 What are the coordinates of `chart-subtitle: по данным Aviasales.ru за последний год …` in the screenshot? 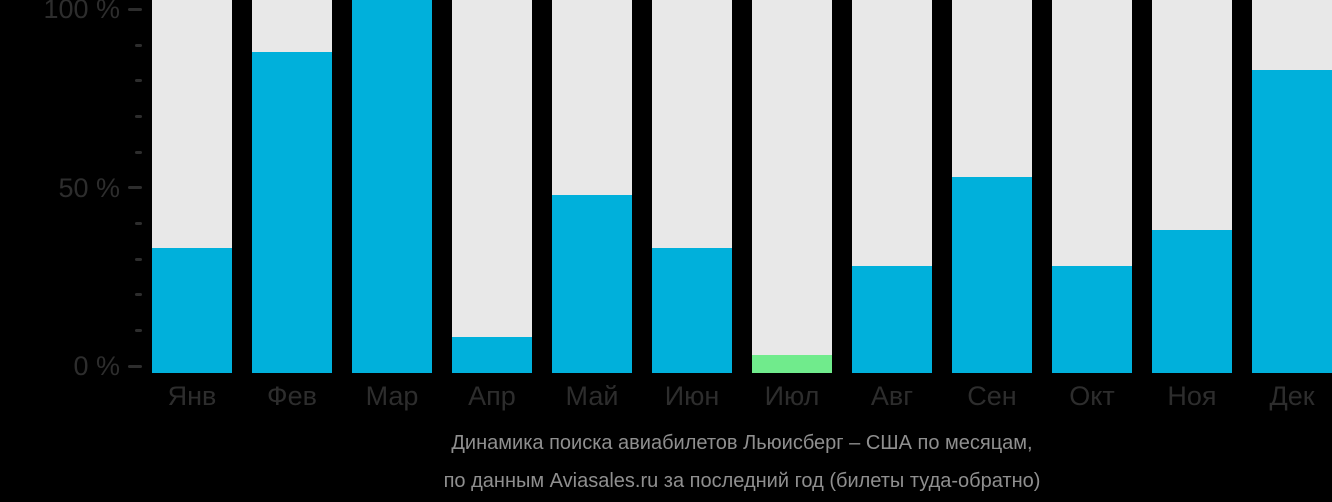 It's located at (742, 481).